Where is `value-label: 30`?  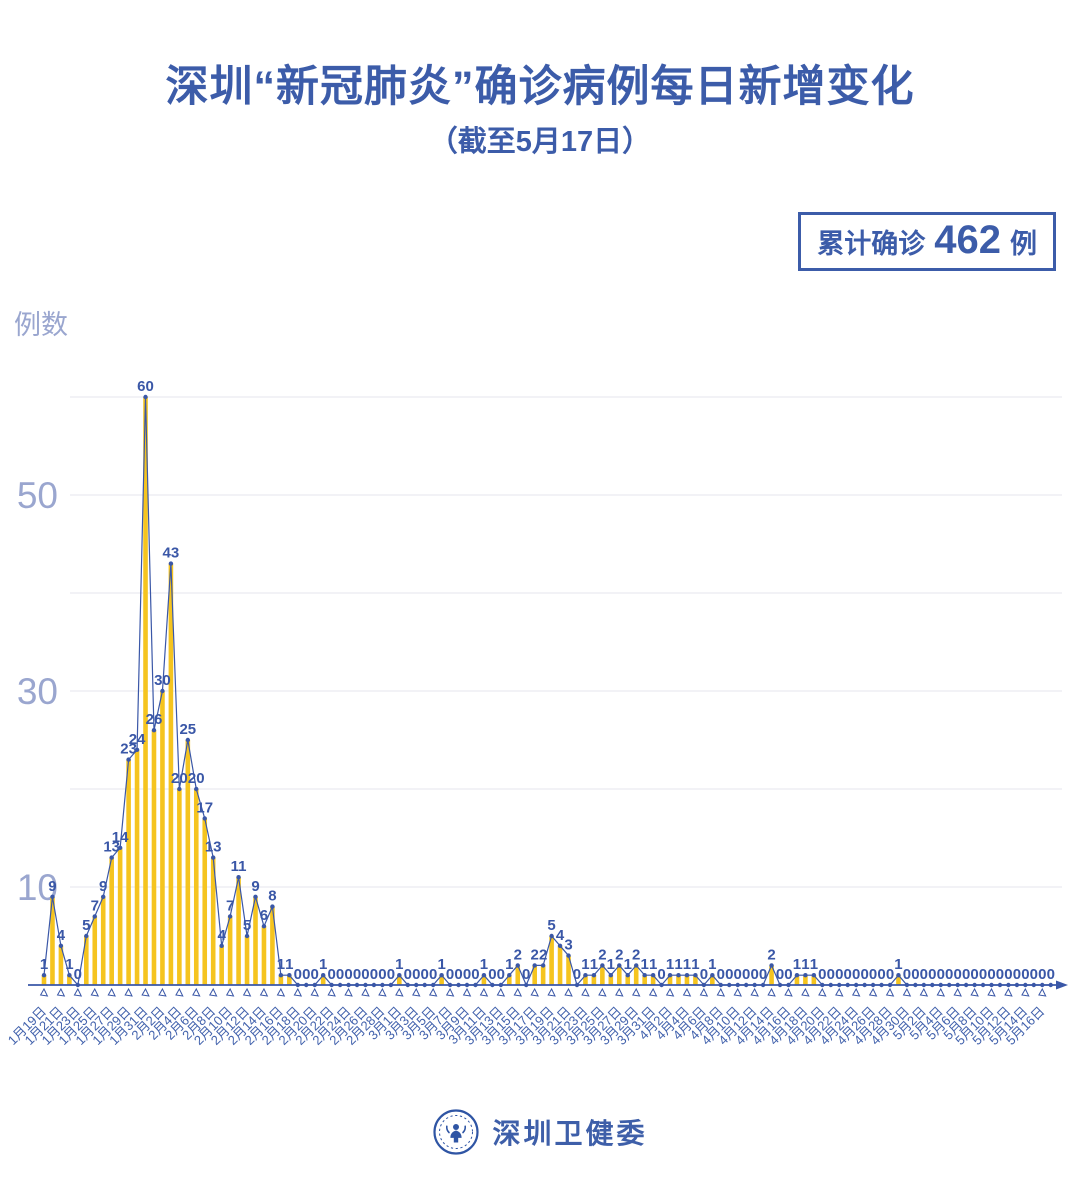
value-label: 30 is located at coordinates (162, 680).